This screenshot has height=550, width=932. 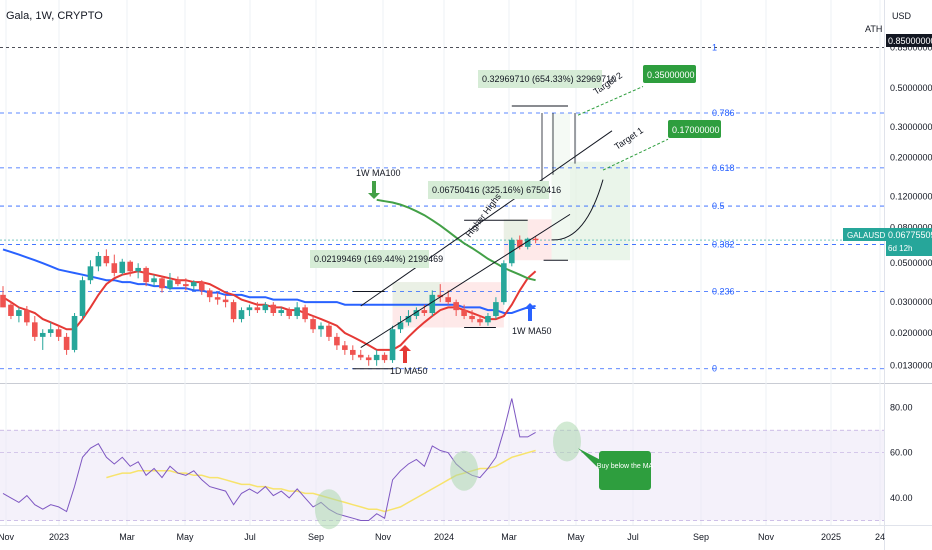 I want to click on x-tick-label: 2023, so click(x=59, y=537).